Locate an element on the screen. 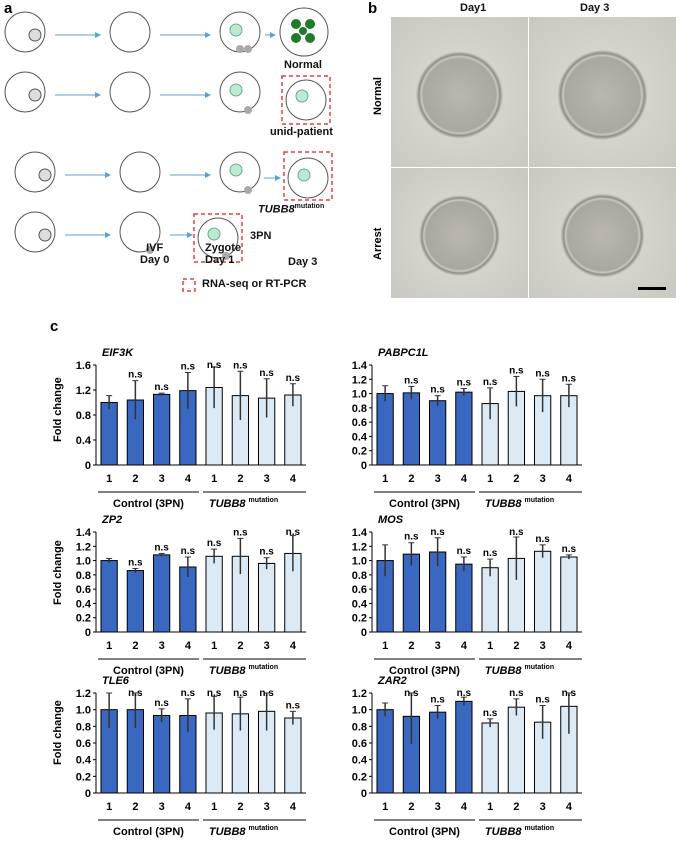 This screenshot has height=841, width=681. chart-title: ZP2 is located at coordinates (111, 520).